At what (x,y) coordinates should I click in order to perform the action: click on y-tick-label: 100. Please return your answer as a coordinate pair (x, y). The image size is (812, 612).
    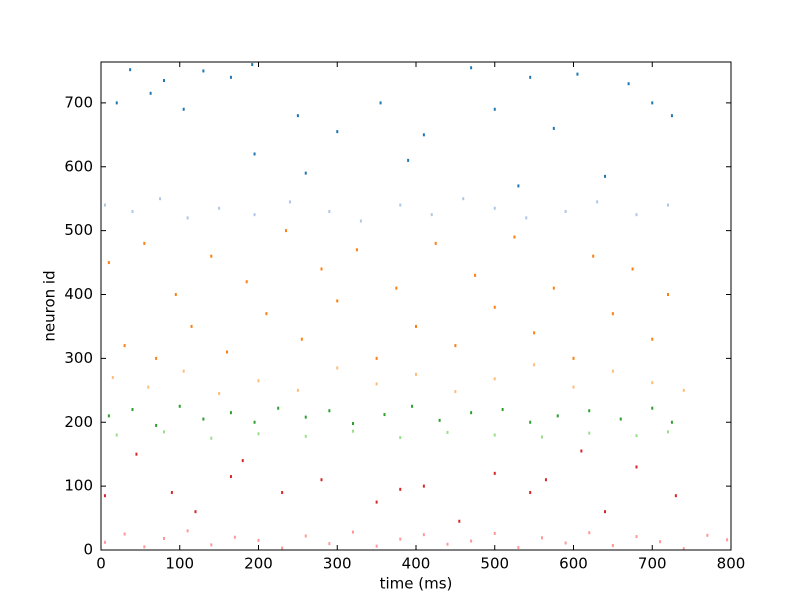
    Looking at the image, I should click on (78, 486).